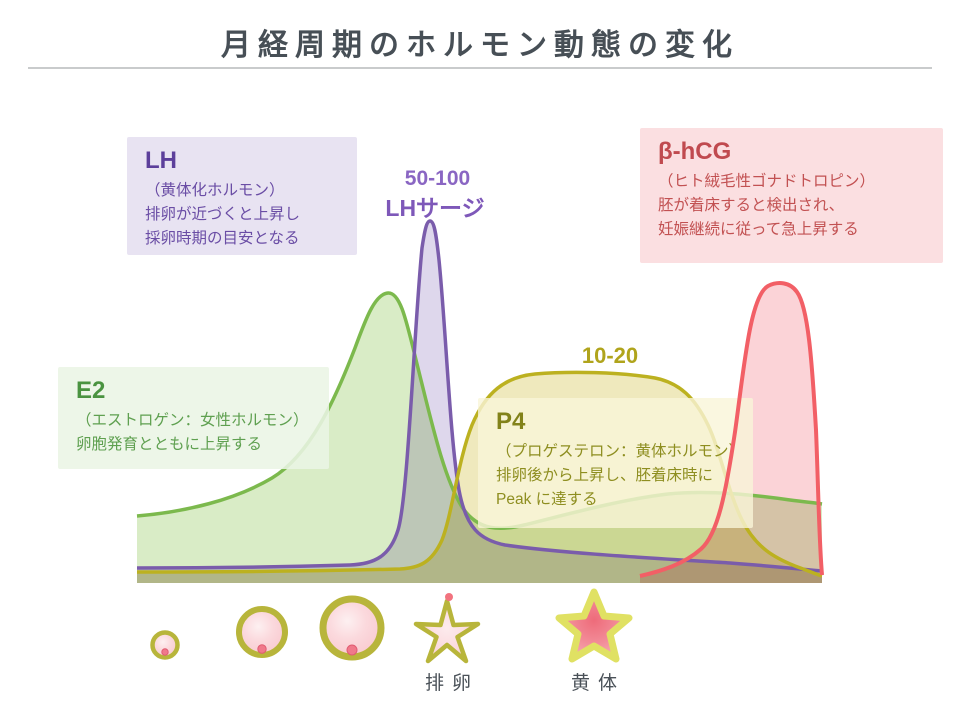 The height and width of the screenshot is (720, 960). Describe the element at coordinates (620, 451) in the screenshot. I see `p4-line-1: （プロゲステロン：黄体ホルモン）` at that location.